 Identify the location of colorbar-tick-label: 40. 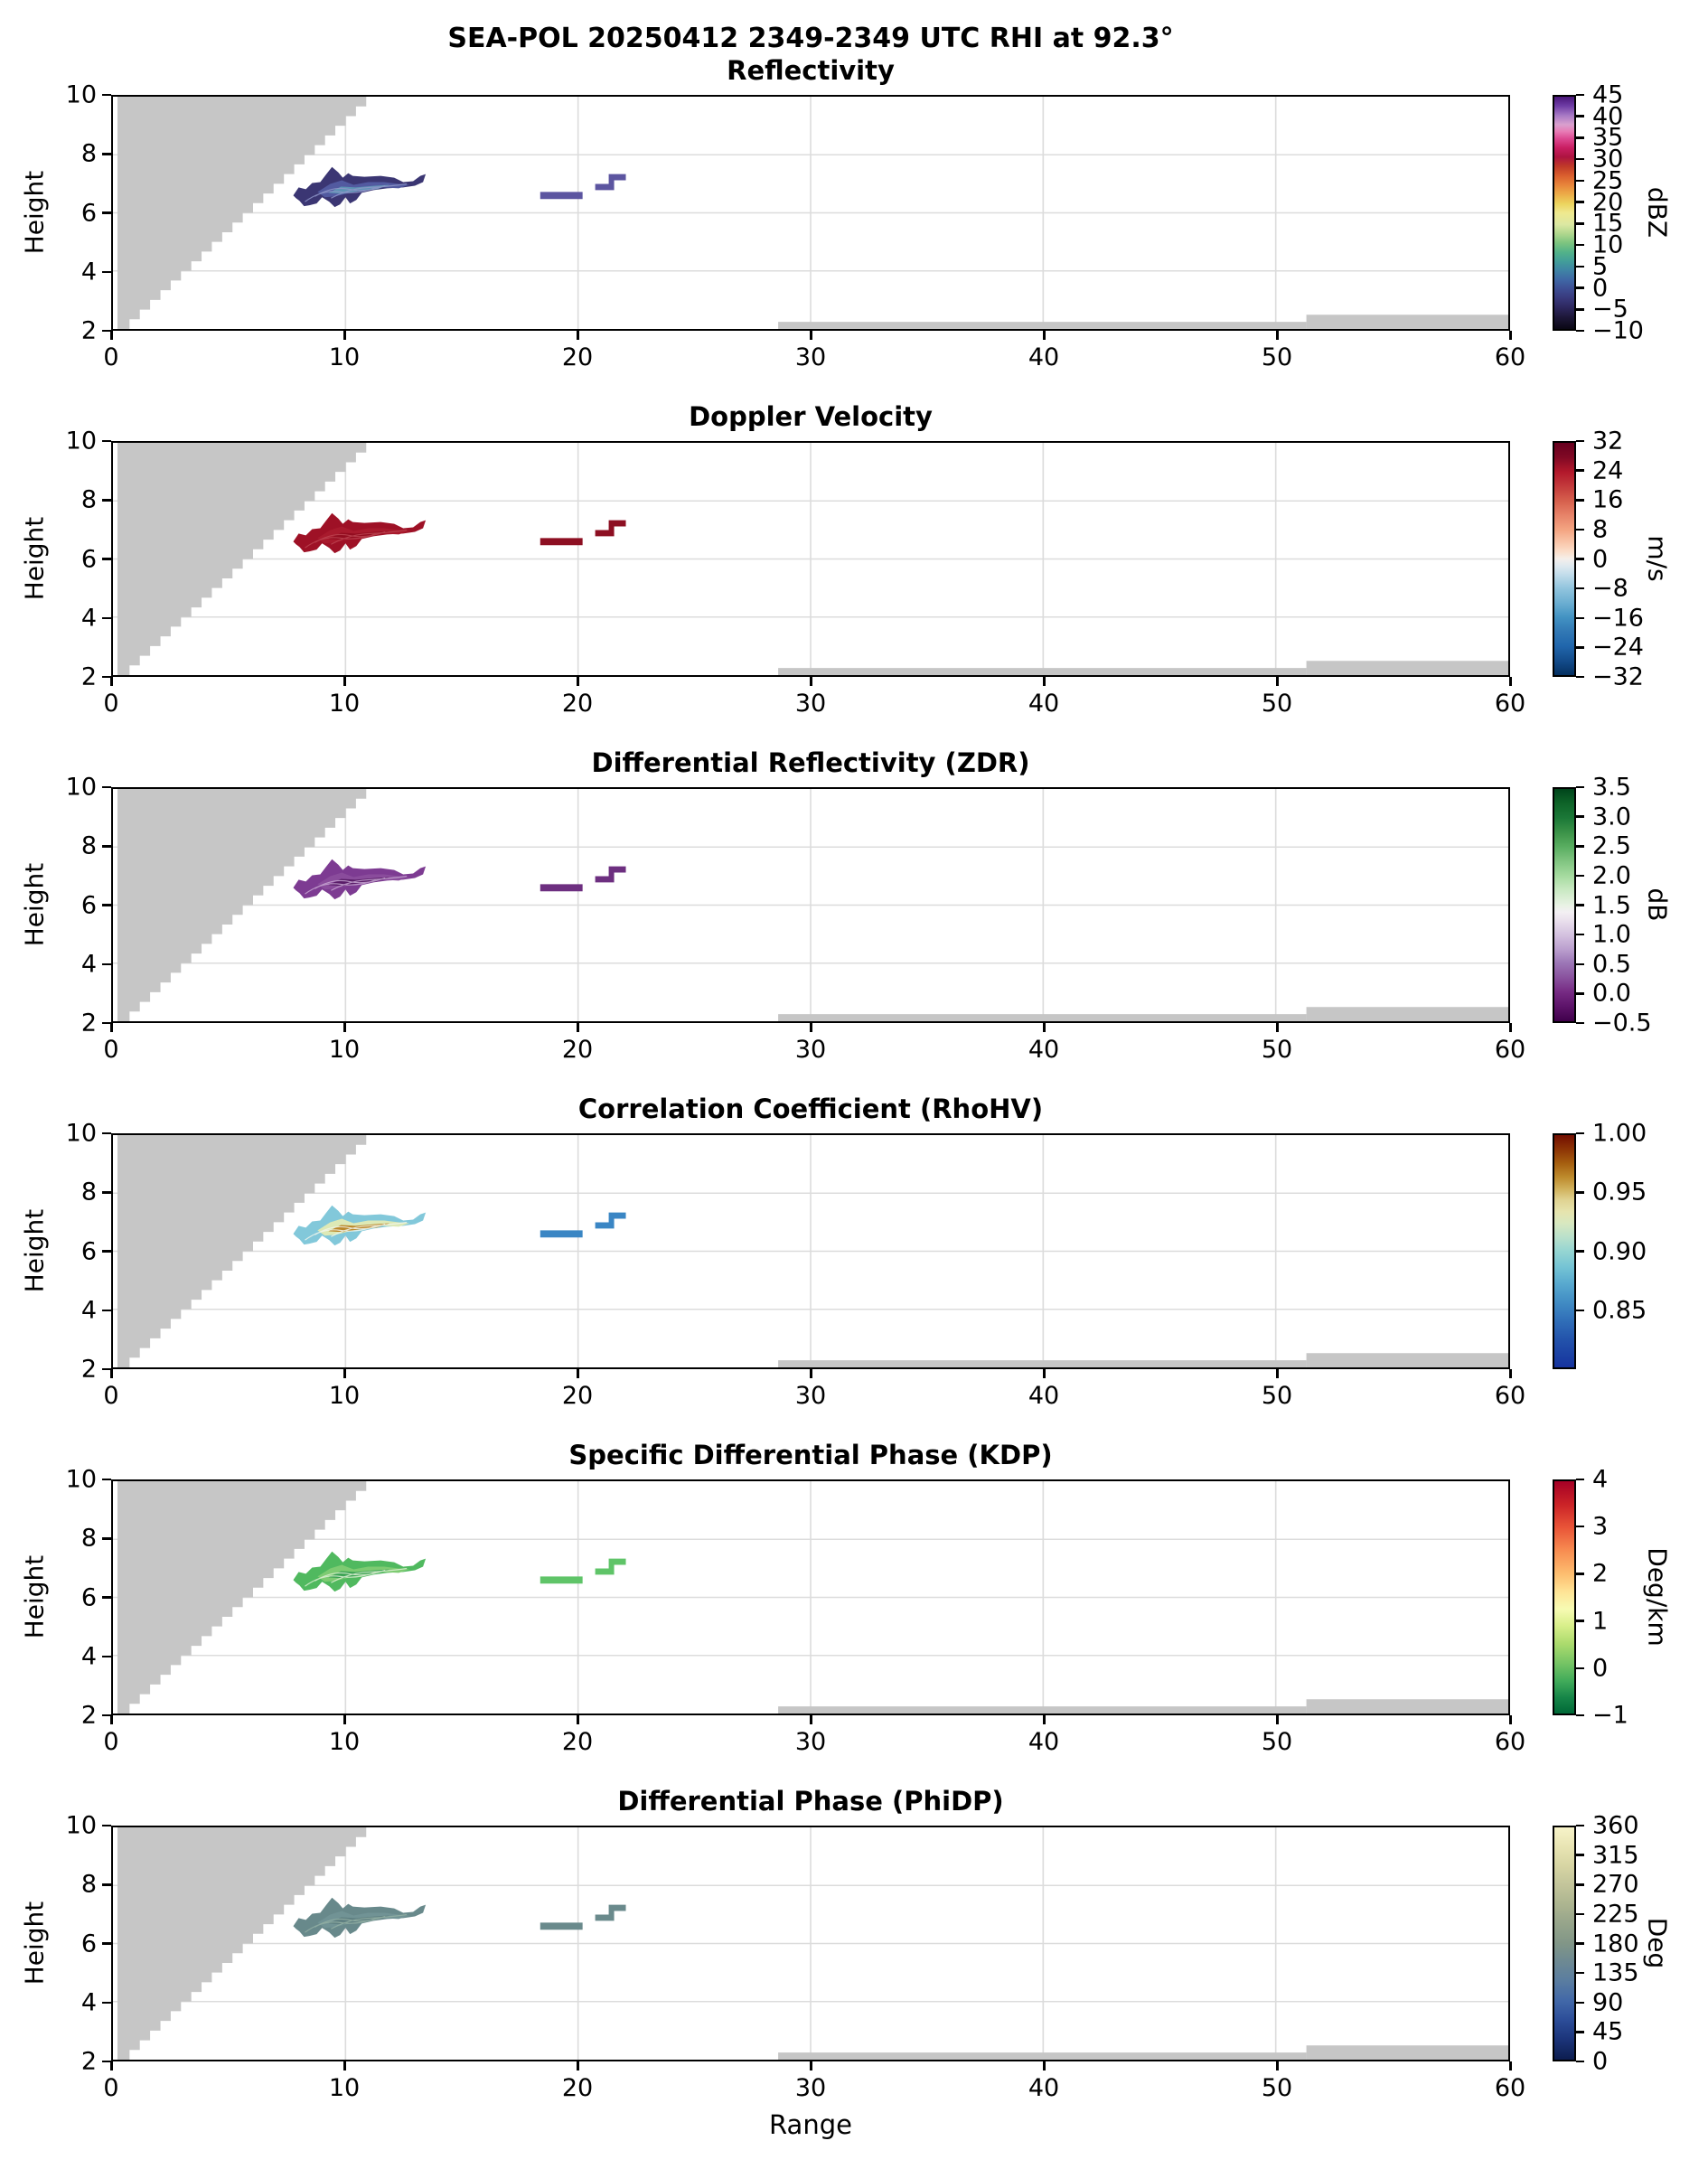
(1608, 116).